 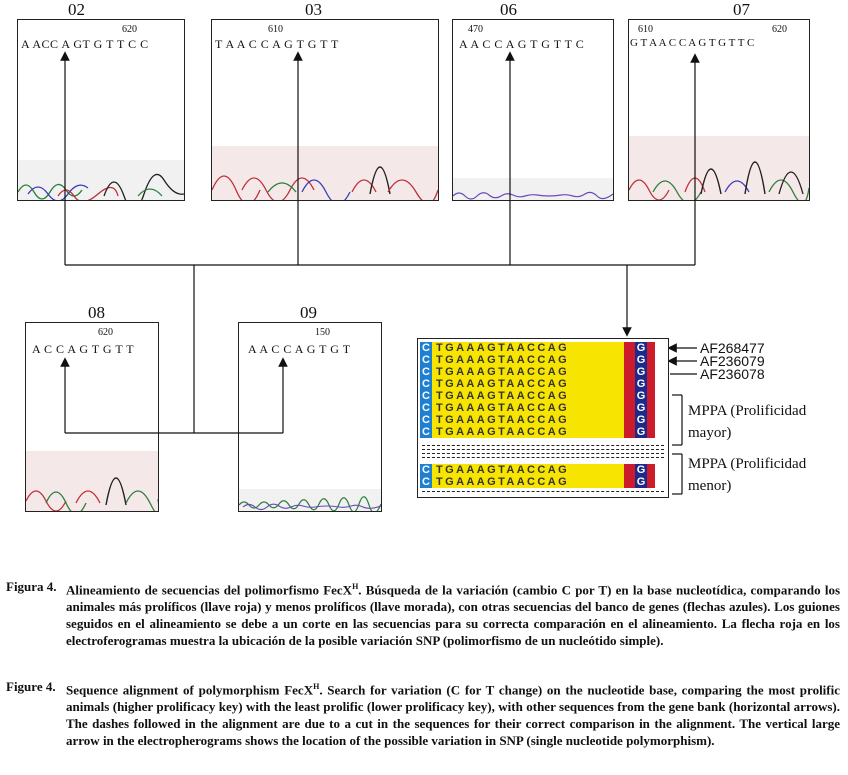 What do you see at coordinates (101, 110) in the screenshot?
I see `electropherogram-02: 620 A ACC A GT G T T C C` at bounding box center [101, 110].